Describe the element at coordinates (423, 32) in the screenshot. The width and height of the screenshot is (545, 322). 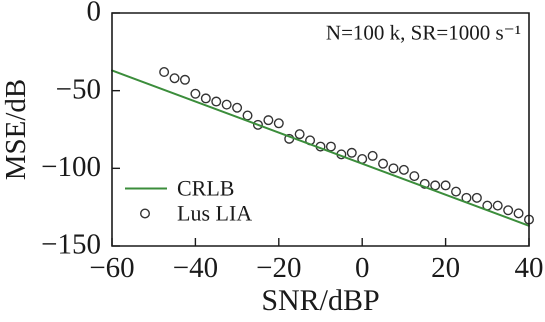
I see `annotation: N=100 k, SR=1000 s⁻¹` at that location.